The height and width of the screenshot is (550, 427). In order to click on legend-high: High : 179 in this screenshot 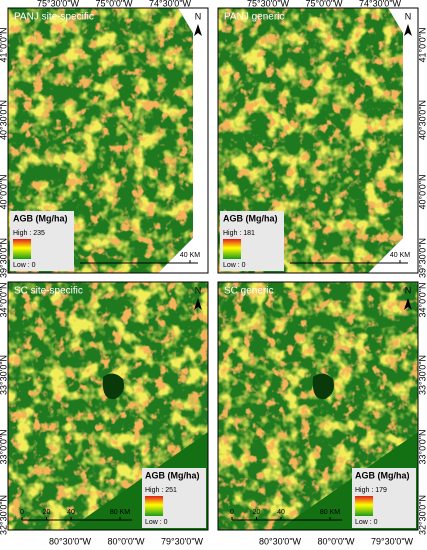, I will do `click(371, 490)`.